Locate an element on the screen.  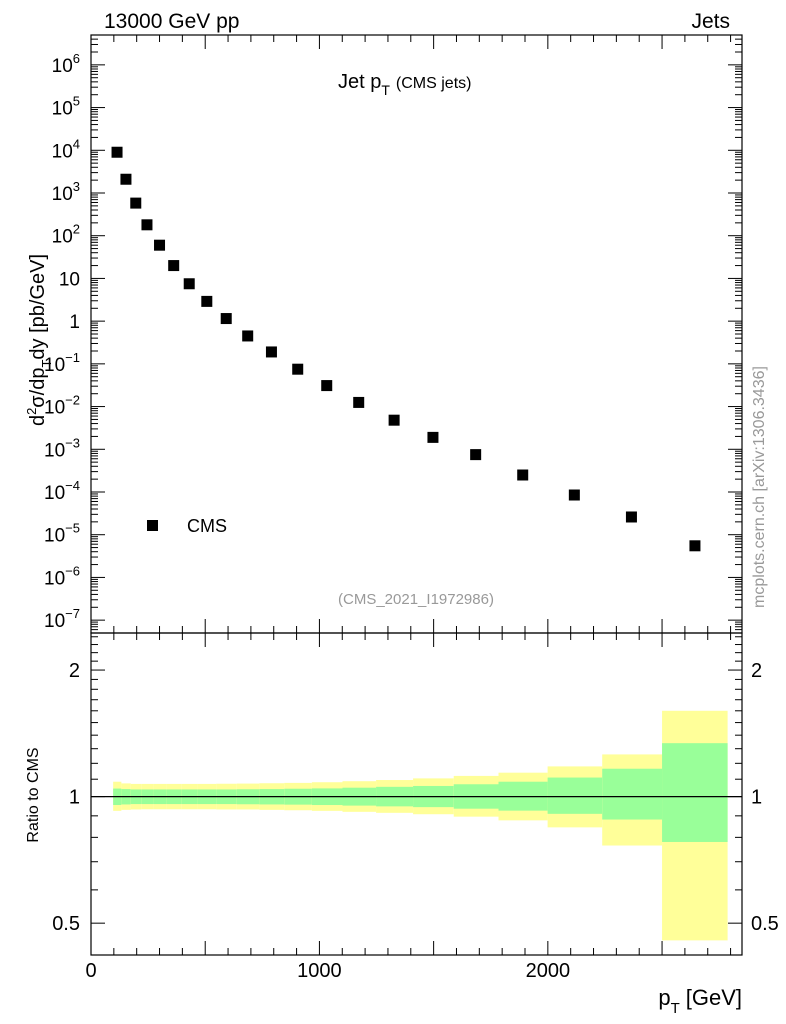
legend-marker is located at coordinates (152, 525).